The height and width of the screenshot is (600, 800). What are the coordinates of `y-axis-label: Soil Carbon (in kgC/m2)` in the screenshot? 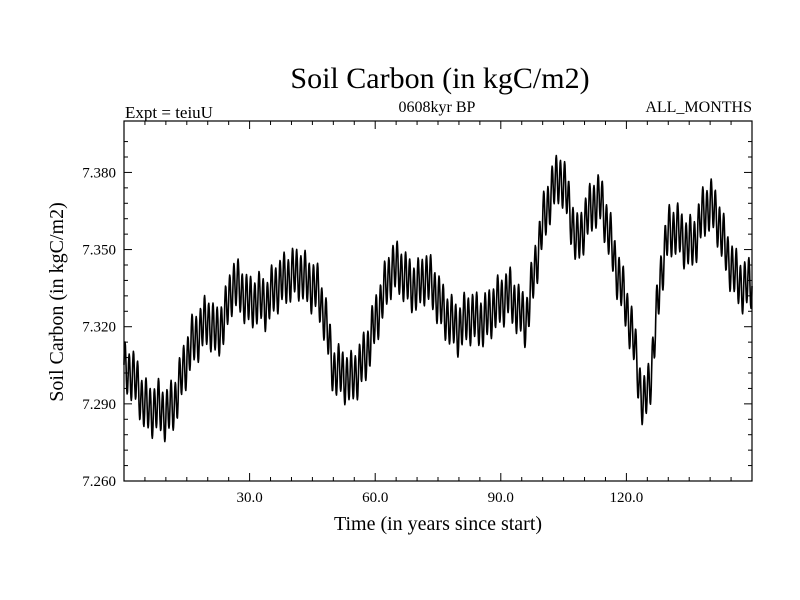 It's located at (57, 301).